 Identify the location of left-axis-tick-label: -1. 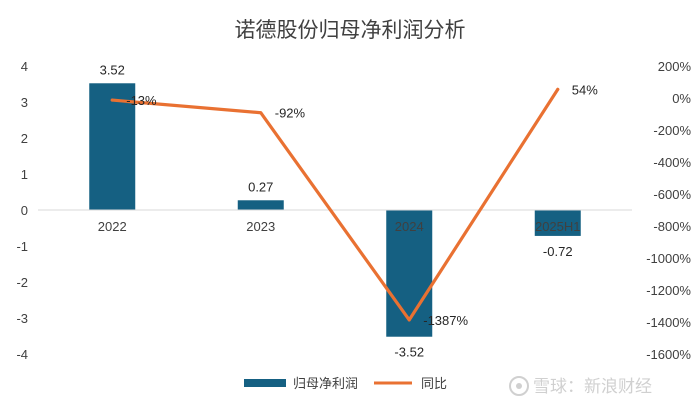
(22, 246).